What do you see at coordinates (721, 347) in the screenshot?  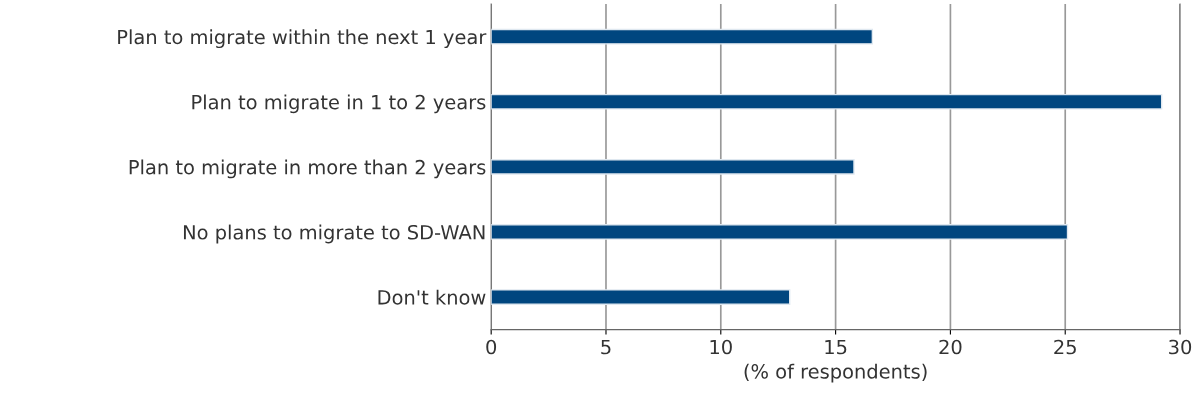 I see `x-tick-label: 10` at bounding box center [721, 347].